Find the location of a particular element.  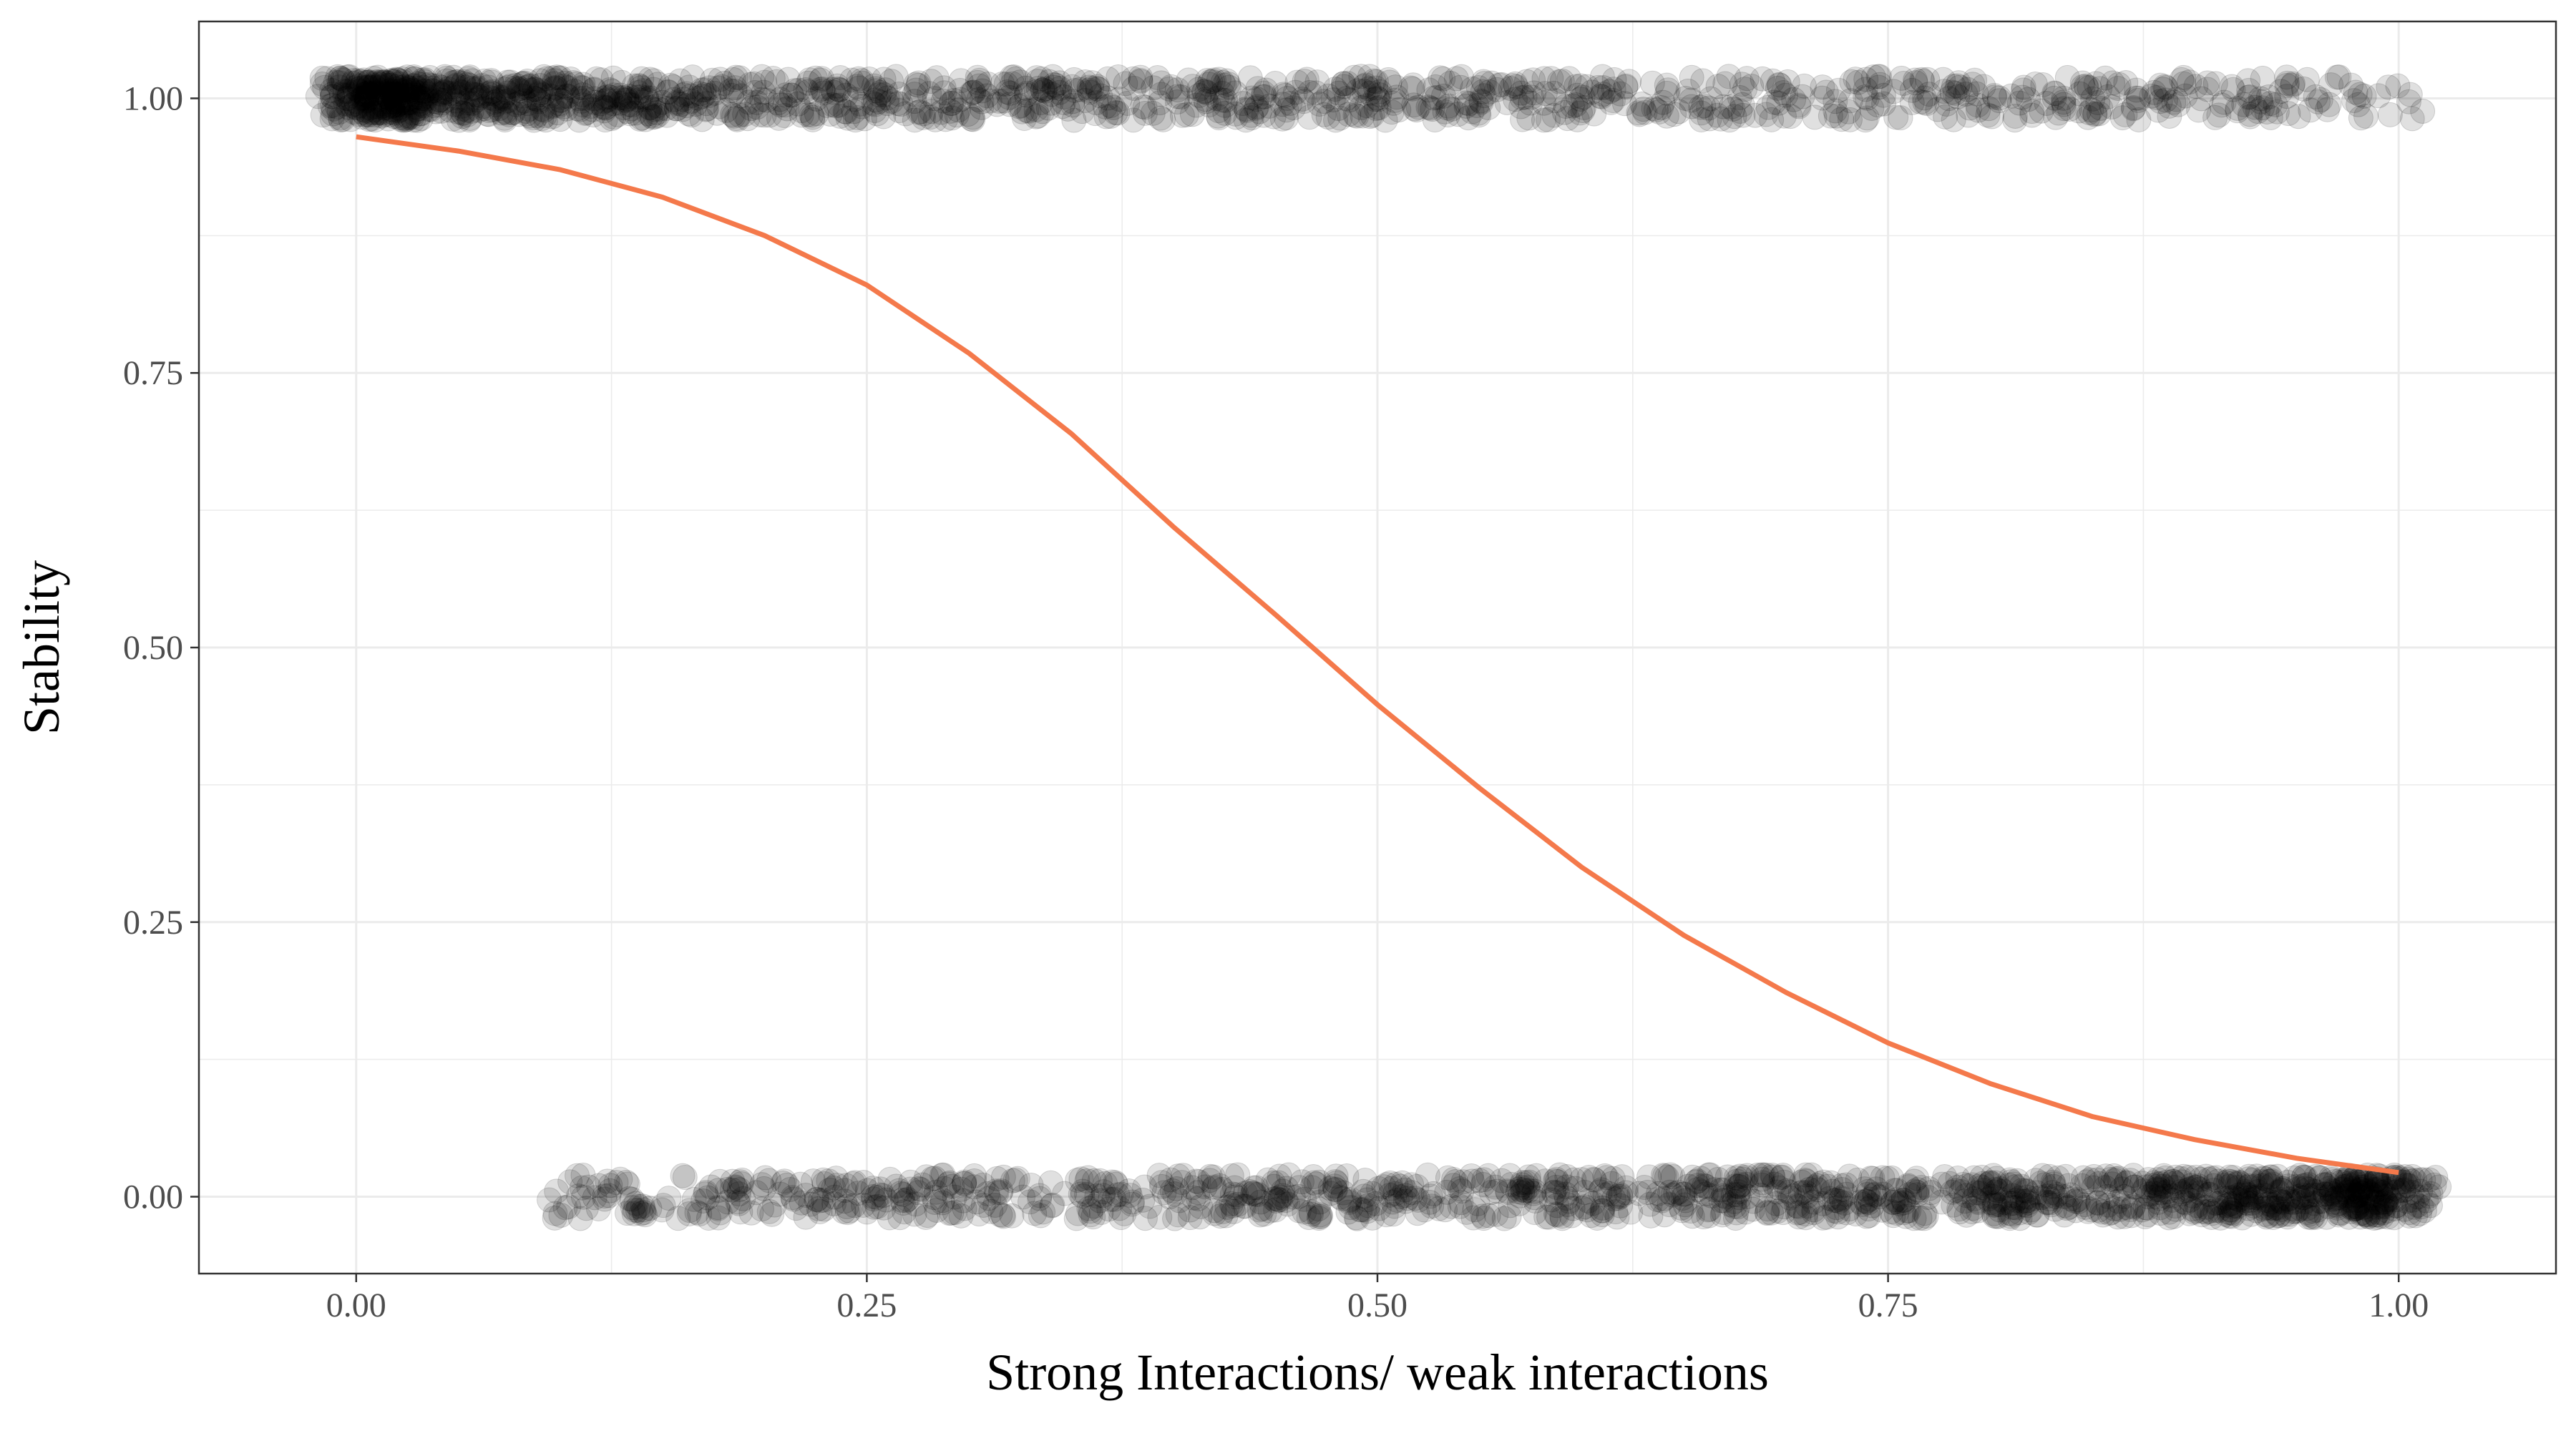

x-tick-label: 0.00 is located at coordinates (356, 1305).